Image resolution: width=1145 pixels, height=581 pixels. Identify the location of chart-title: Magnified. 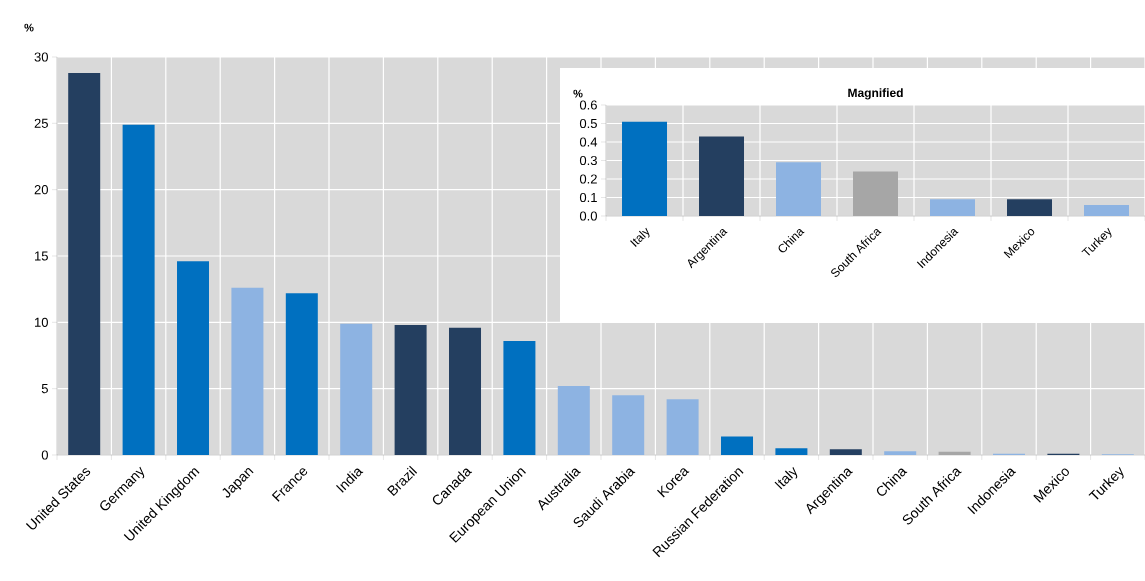
(875, 94).